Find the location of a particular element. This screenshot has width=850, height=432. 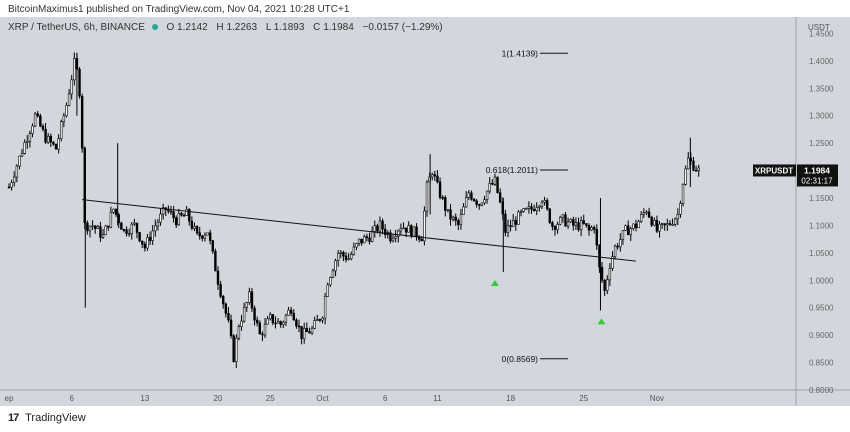

time-scale is located at coordinates (398, 398).